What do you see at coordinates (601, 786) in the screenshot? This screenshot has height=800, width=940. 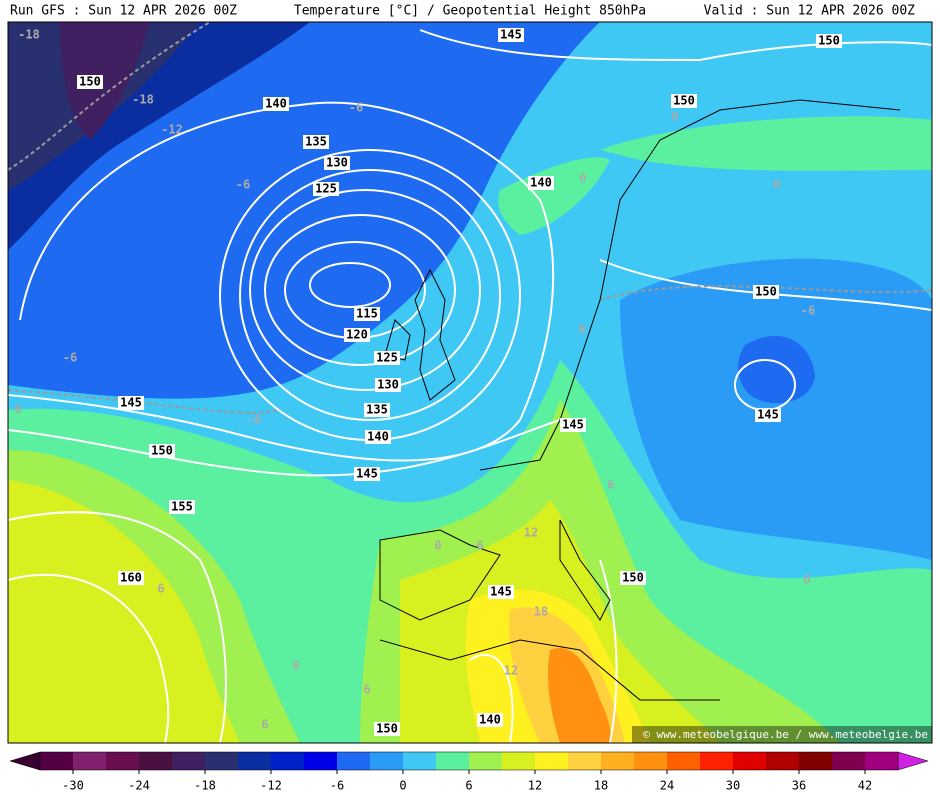 I see `colorbar-tick-label: 18` at bounding box center [601, 786].